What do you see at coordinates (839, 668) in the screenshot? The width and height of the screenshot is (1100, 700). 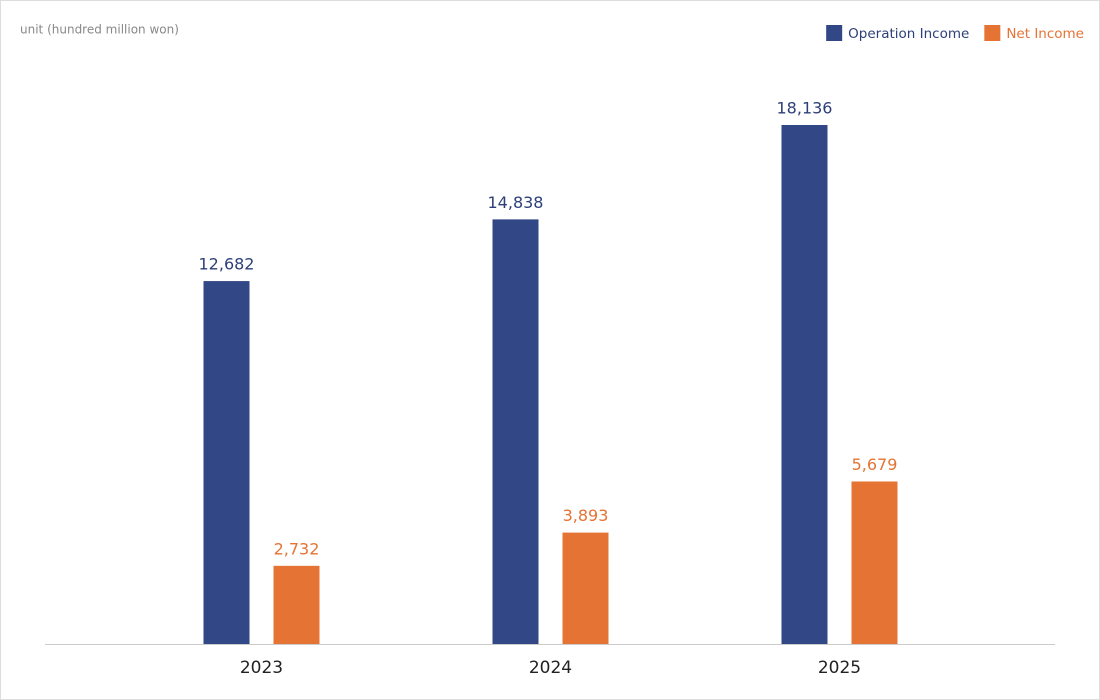 I see `x-tick-label: 2025` at bounding box center [839, 668].